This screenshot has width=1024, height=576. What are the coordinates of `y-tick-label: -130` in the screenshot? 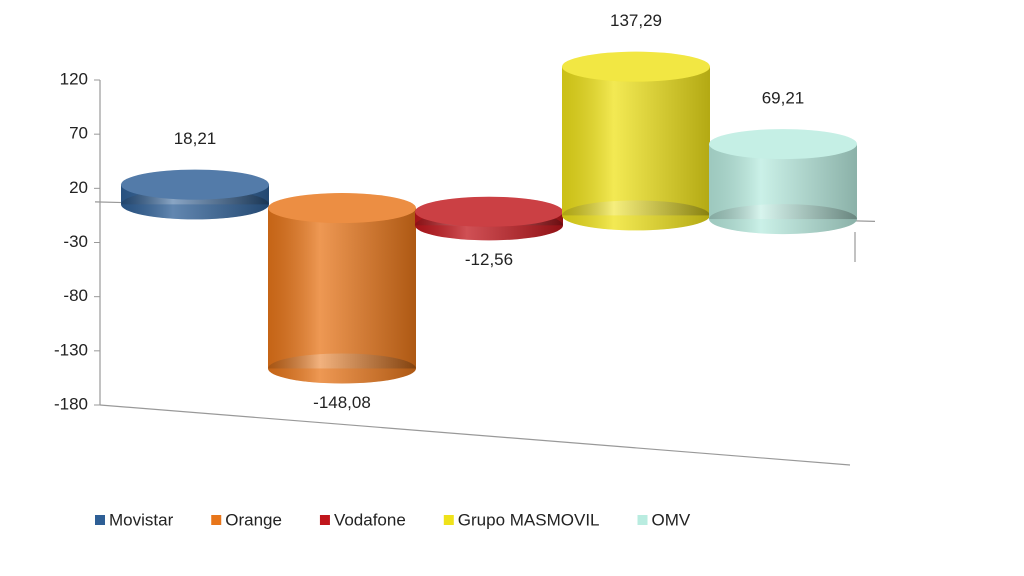 It's located at (71, 349).